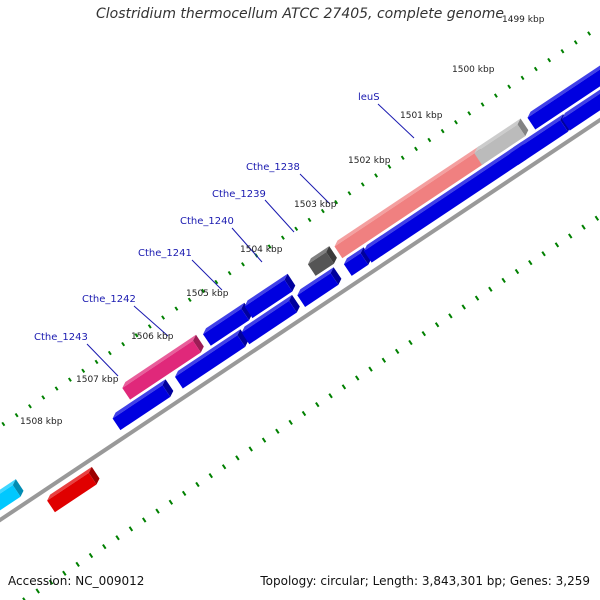 The height and width of the screenshot is (600, 600). What do you see at coordinates (163, 367) in the screenshot?
I see `gene-magenta` at bounding box center [163, 367].